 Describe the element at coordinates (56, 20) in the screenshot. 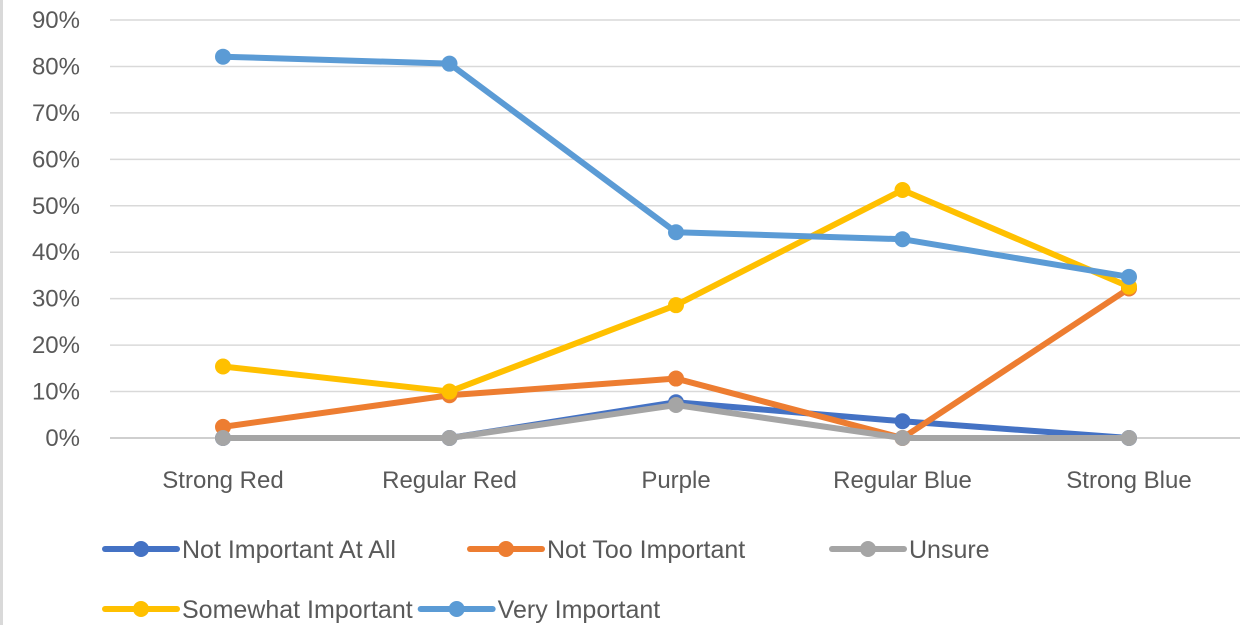

I see `y-tick-label: 90%` at that location.